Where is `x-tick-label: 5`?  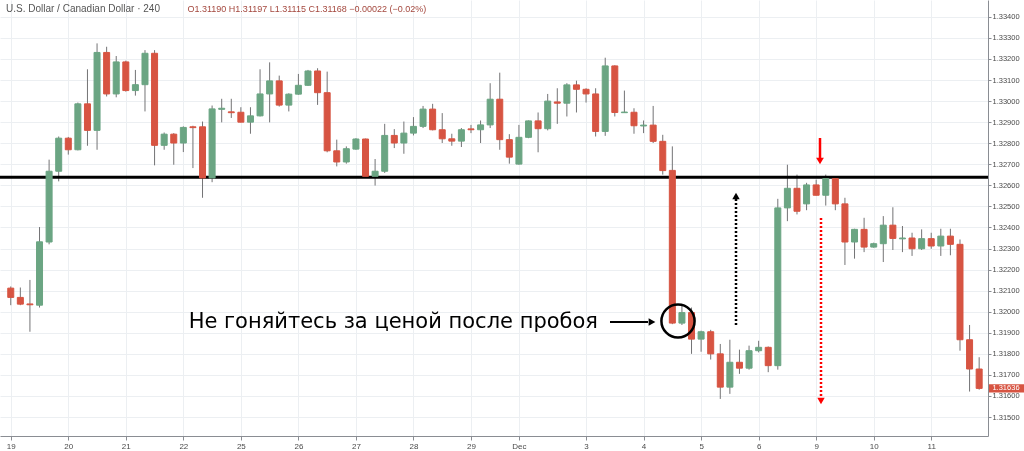 x-tick-label: 5 is located at coordinates (702, 446).